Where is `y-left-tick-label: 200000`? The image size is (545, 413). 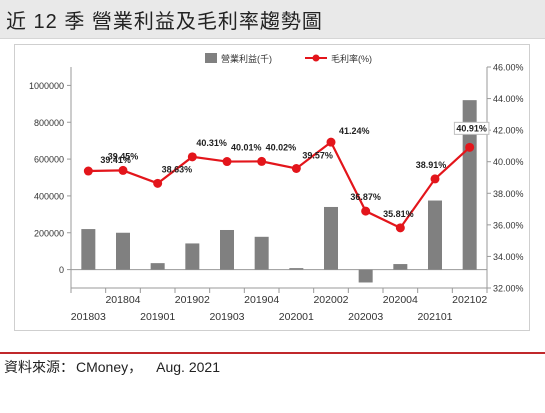 y-left-tick-label: 200000 is located at coordinates (49, 233).